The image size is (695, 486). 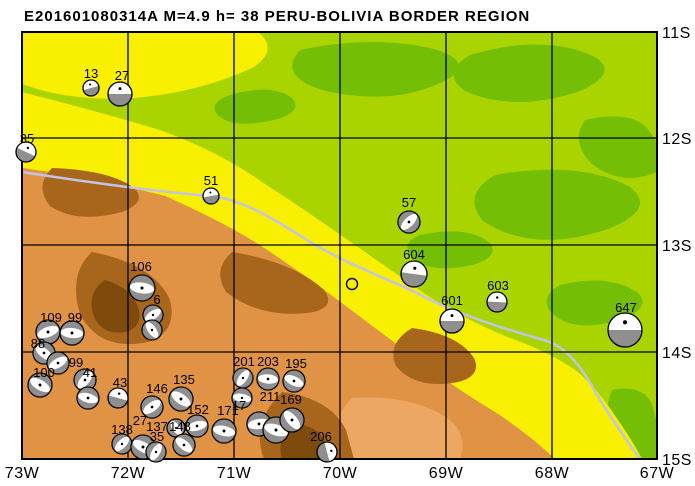 I want to click on lon-label-73W: 73W, so click(x=22, y=473).